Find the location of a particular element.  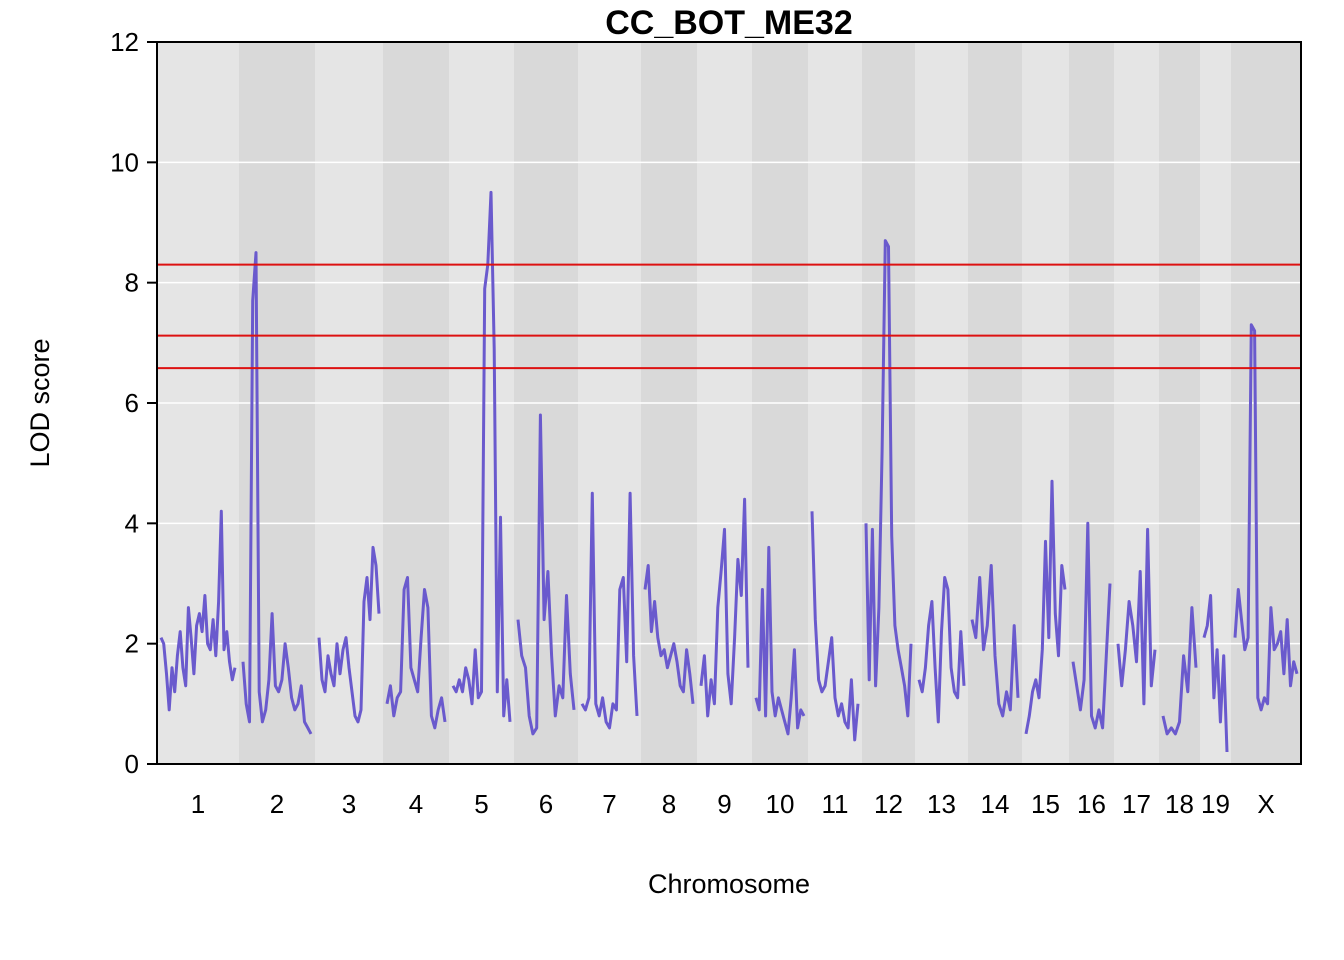

x-axis-label: Chromosome is located at coordinates (729, 884).